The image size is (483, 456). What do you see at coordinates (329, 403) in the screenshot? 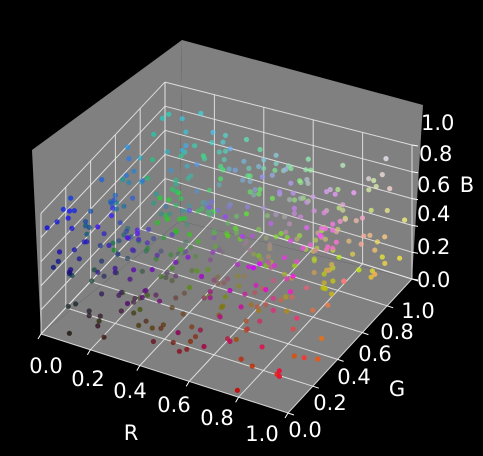
I see `y-tick-label: 0.2` at bounding box center [329, 403].